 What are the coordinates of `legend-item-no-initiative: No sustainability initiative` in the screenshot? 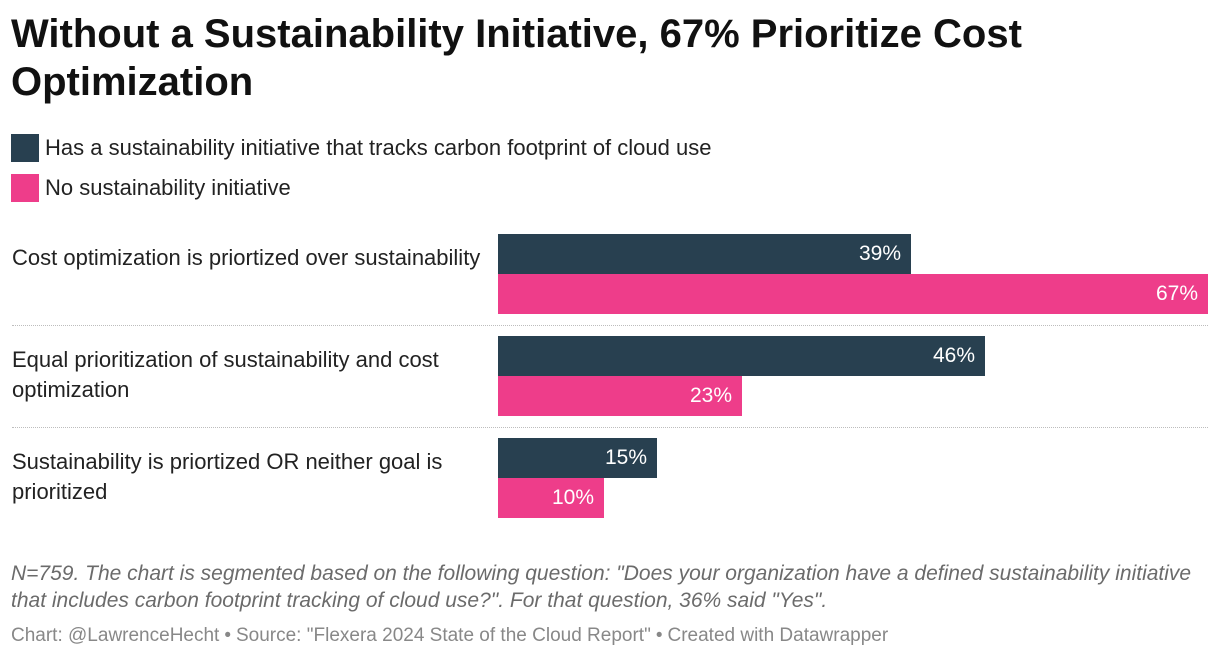 It's located at (361, 188).